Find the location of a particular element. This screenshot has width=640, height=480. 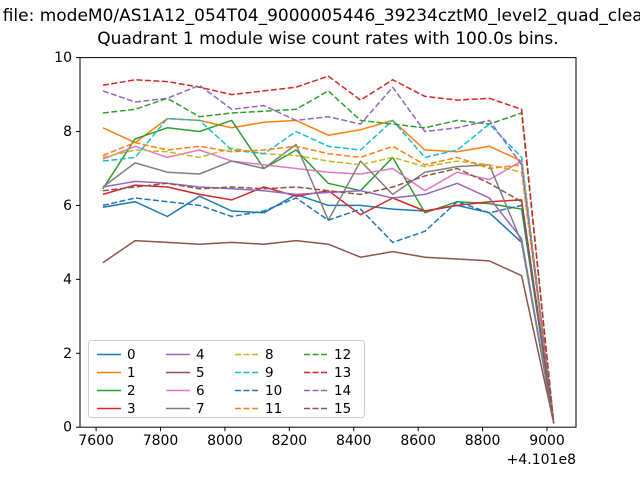

legend-label-6: 6 is located at coordinates (200, 391).